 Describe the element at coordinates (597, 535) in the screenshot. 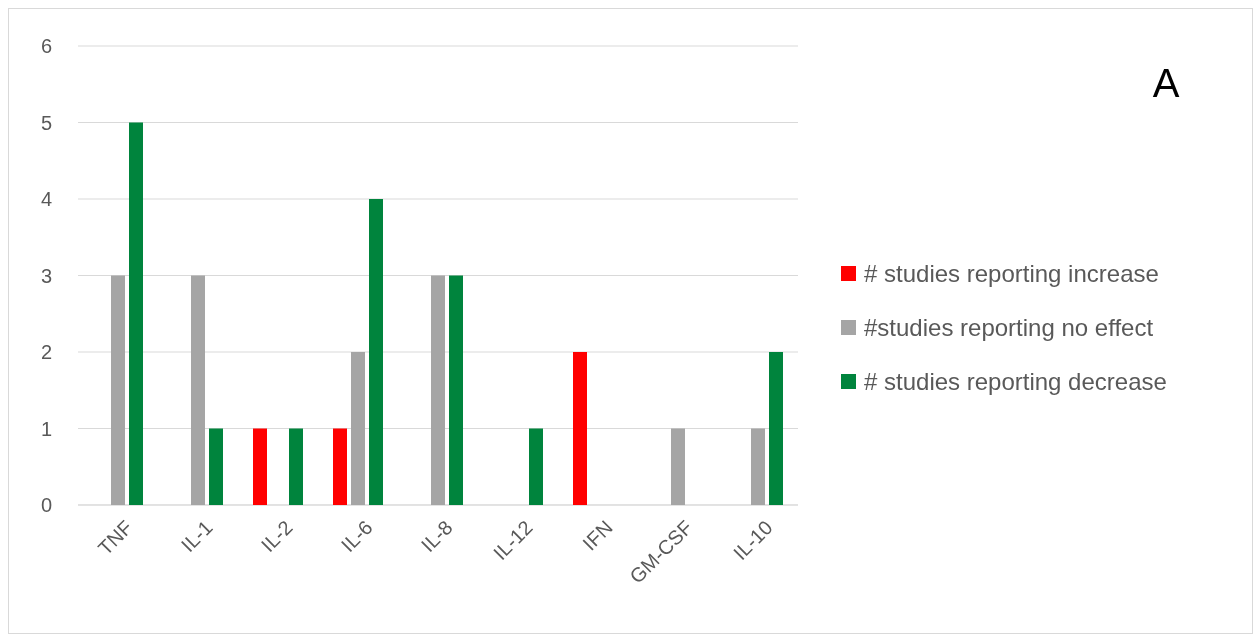

I see `x-tick-label: IFN` at that location.